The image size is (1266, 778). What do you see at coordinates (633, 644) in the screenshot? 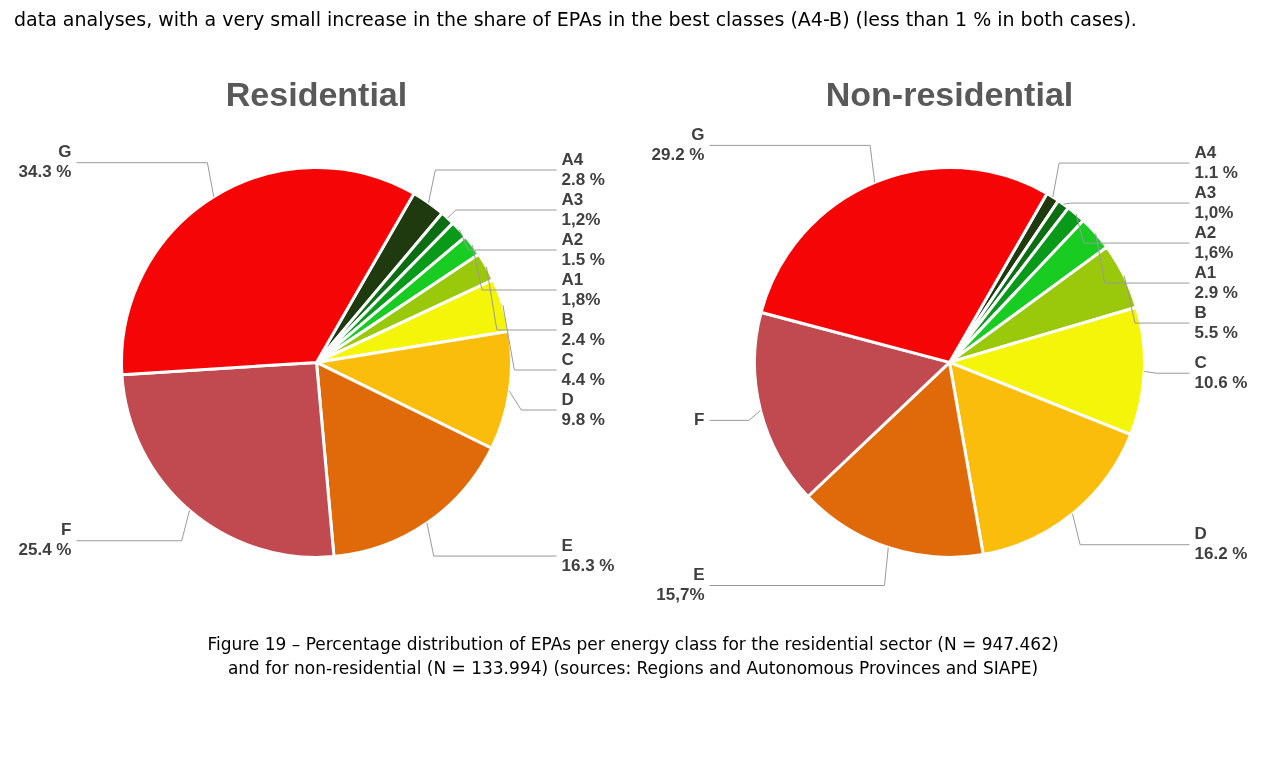
I see `caption: Figure 19 – Percentage distribution of EPAs per energy class for the residential sector (N = 947.462)` at bounding box center [633, 644].